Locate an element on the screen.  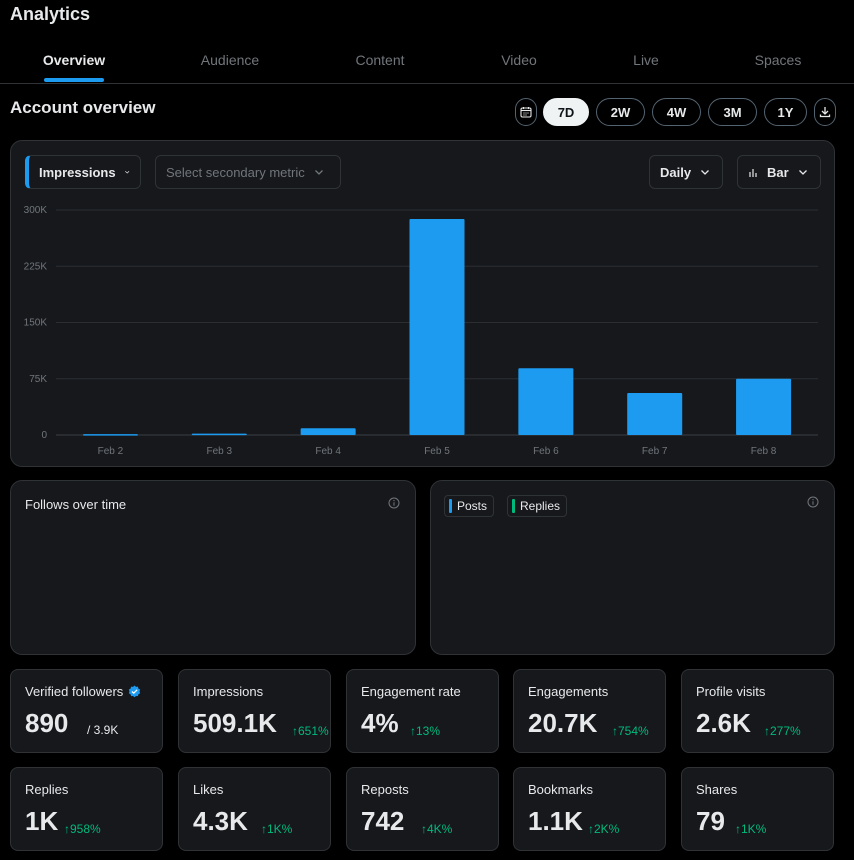
tab-live: Live is located at coordinates (646, 60).